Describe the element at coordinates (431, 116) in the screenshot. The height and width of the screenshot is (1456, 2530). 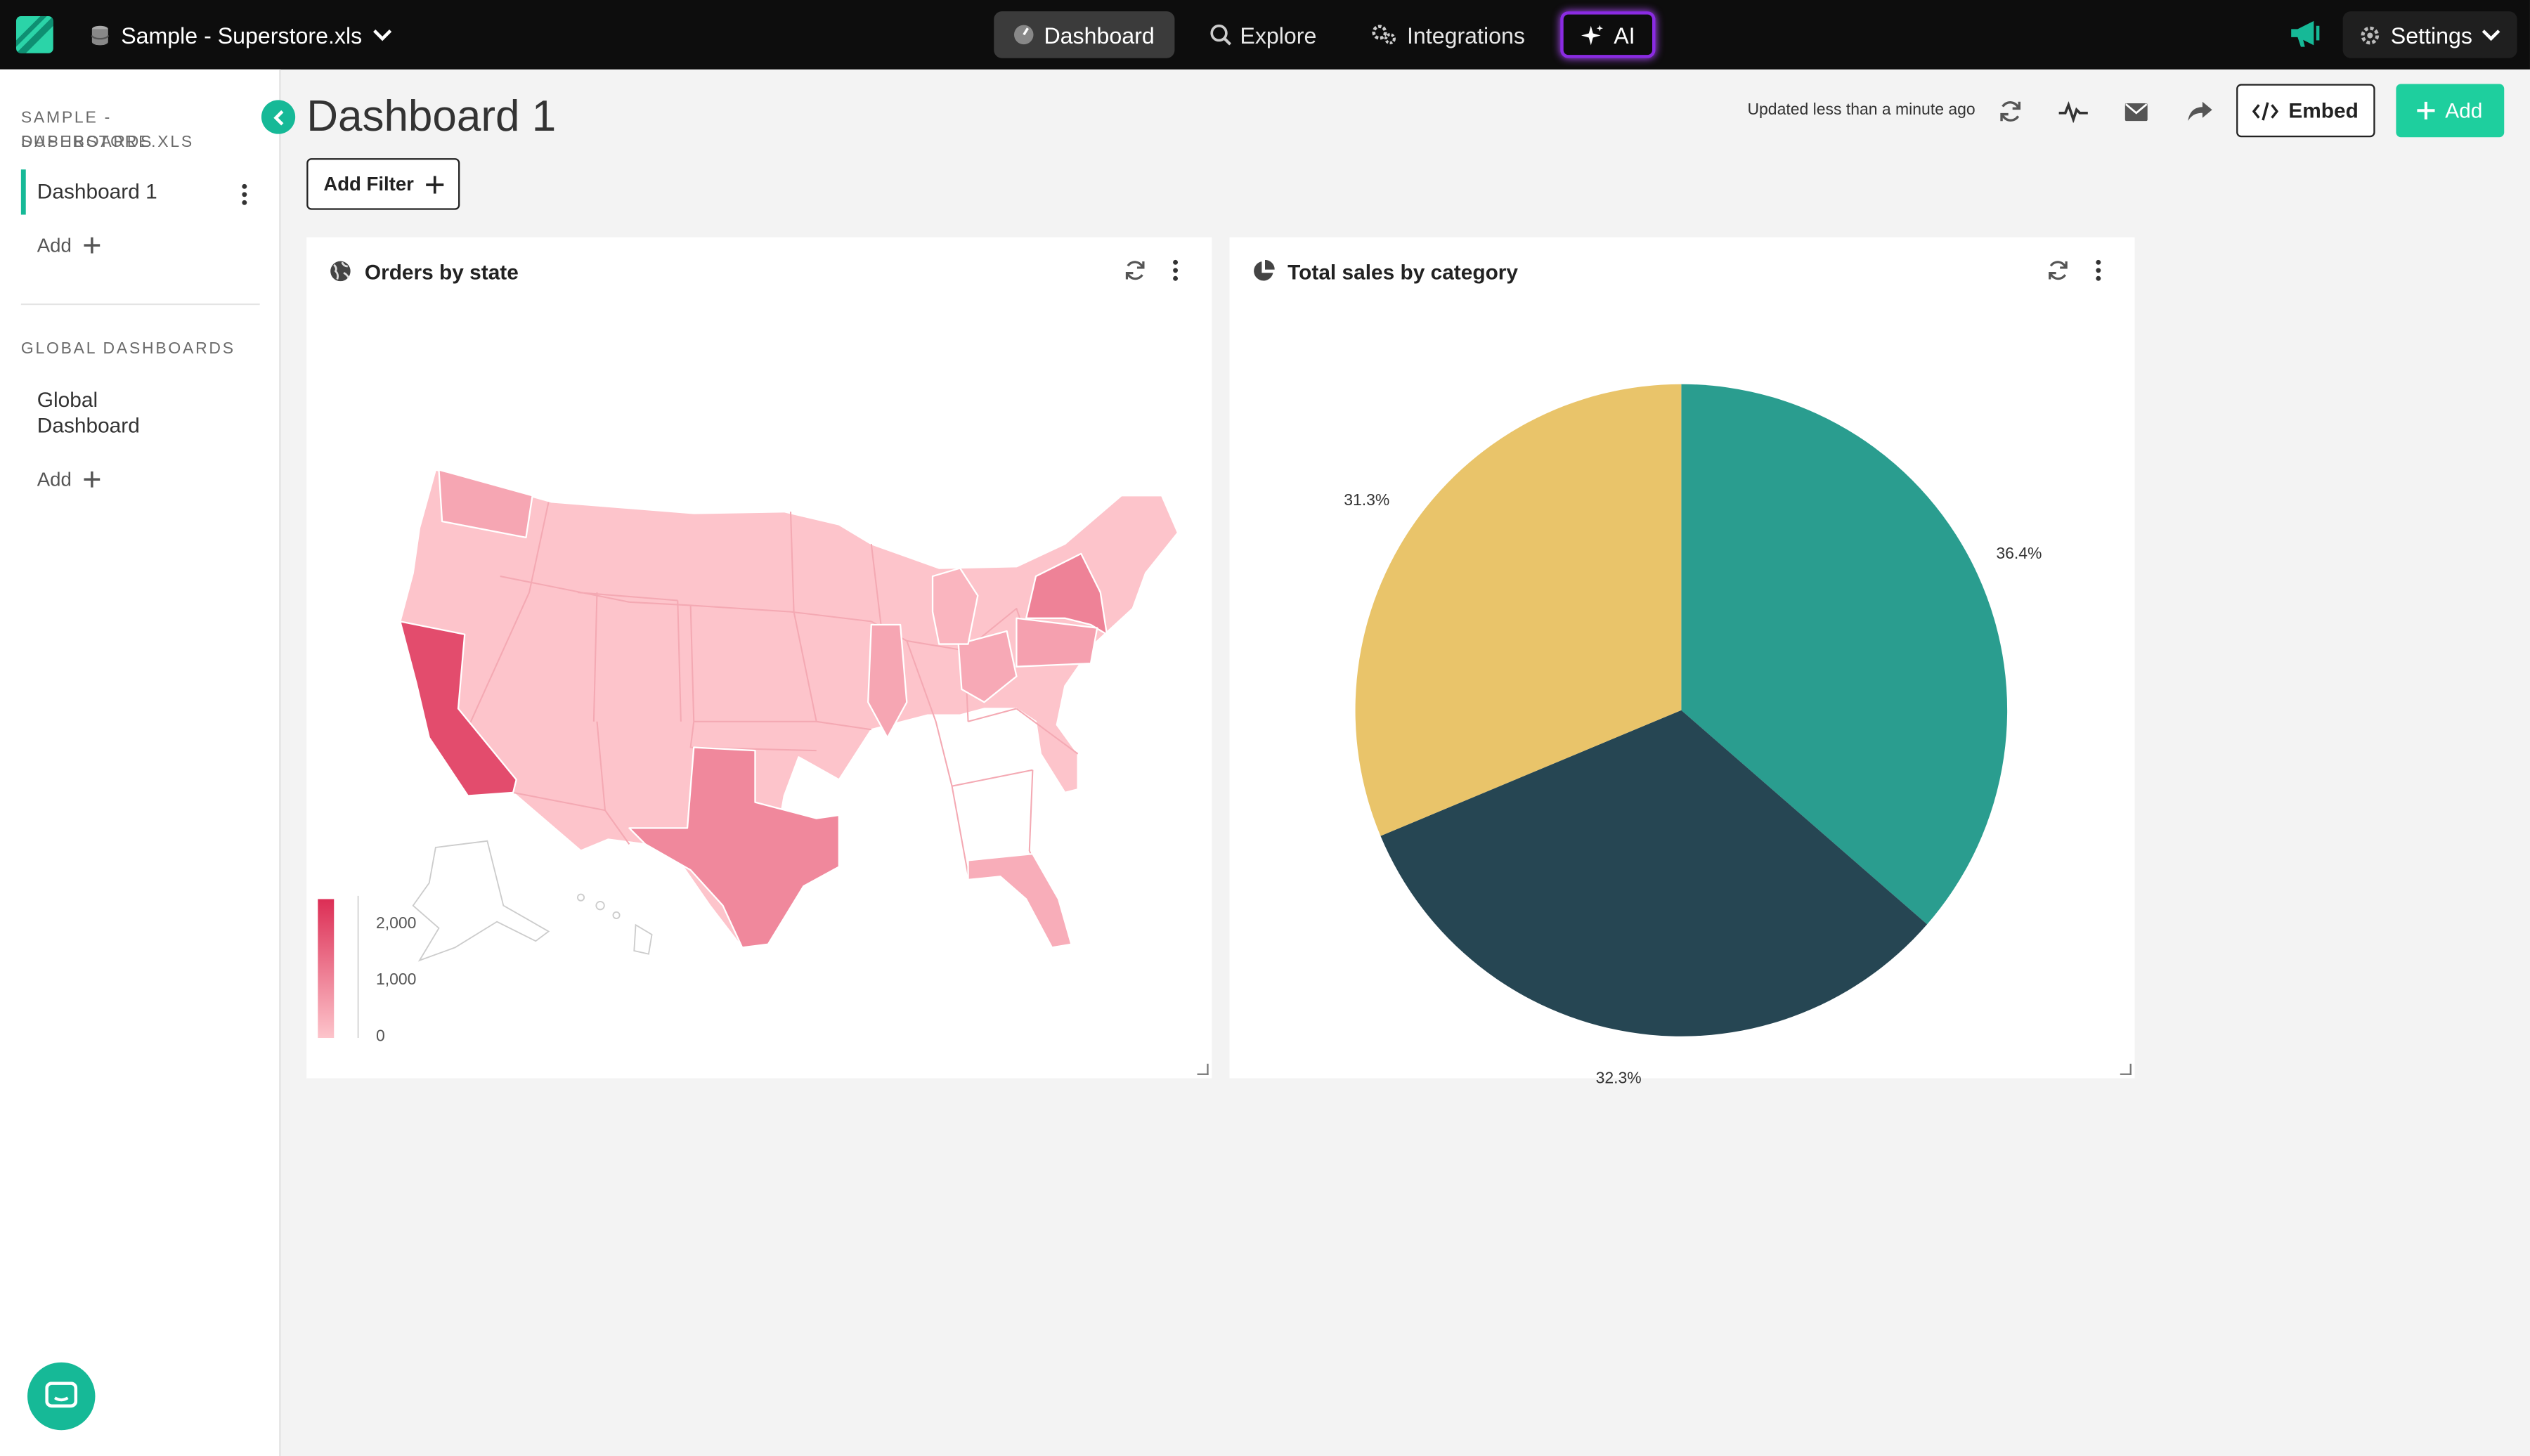
I see `page-title: Dashboard 1` at that location.